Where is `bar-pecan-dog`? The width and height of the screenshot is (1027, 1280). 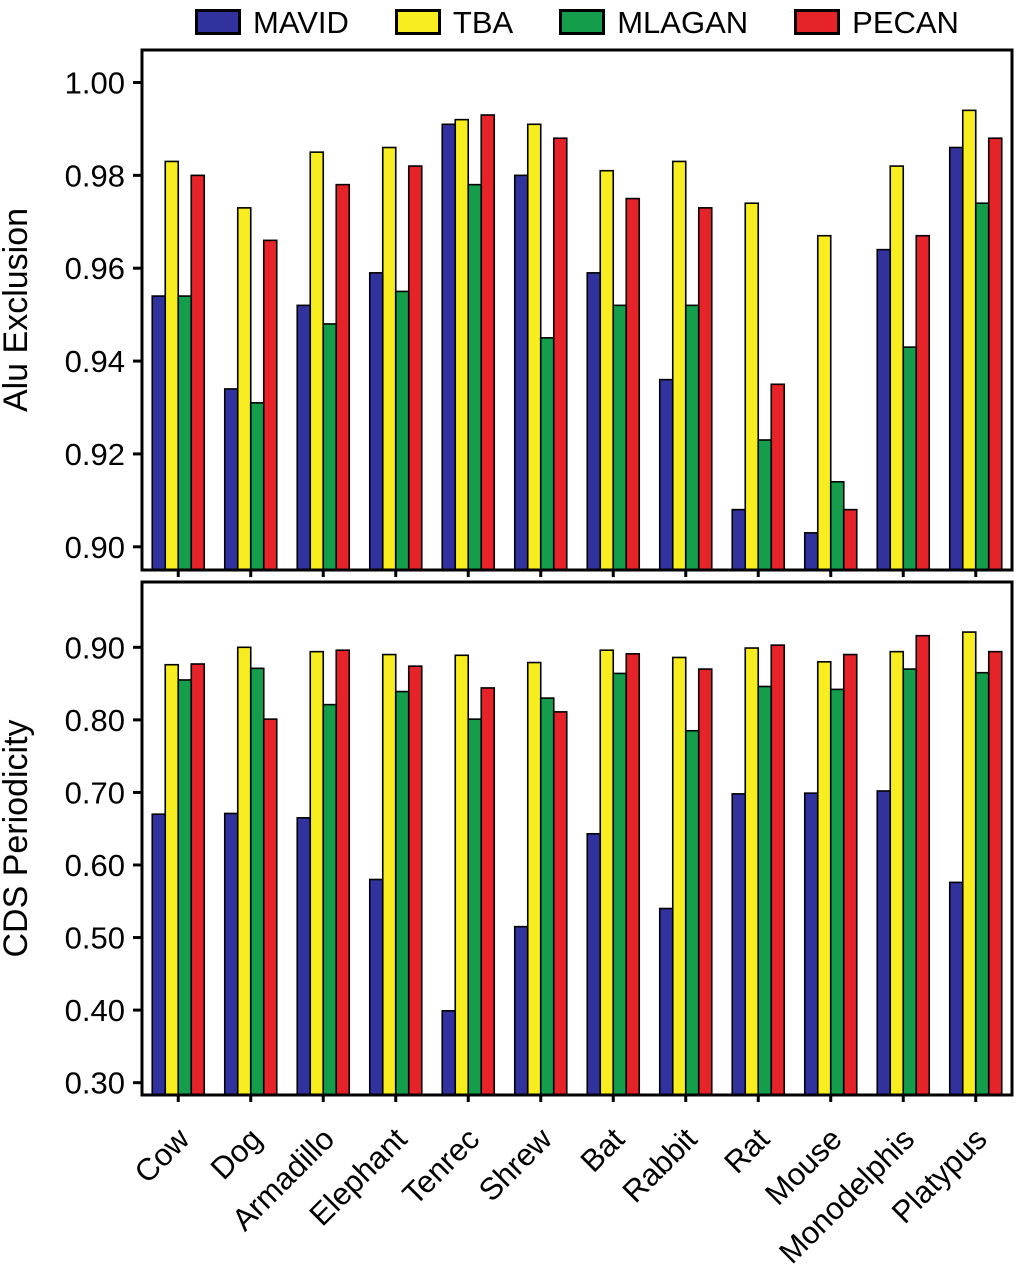
bar-pecan-dog is located at coordinates (270, 405).